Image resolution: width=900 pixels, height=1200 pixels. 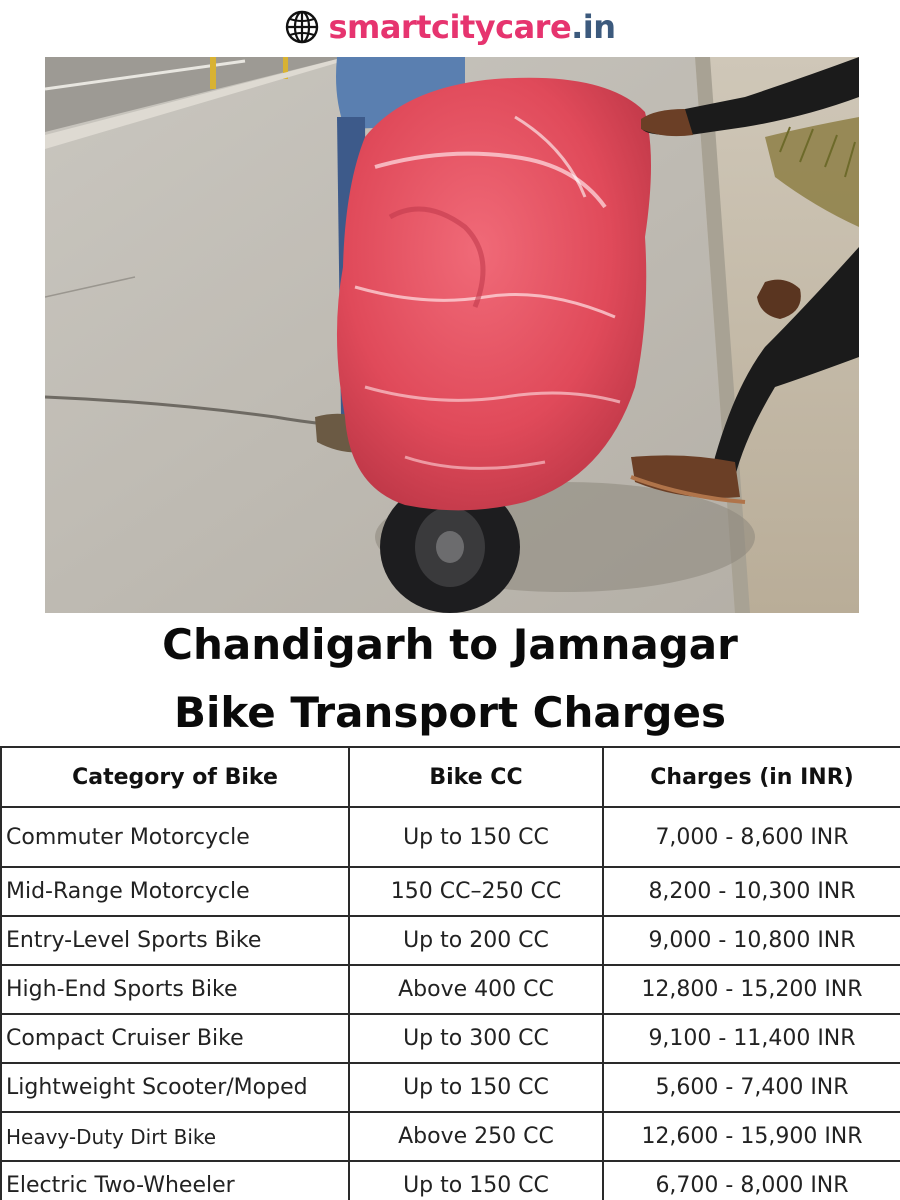 What do you see at coordinates (751, 1136) in the screenshot?
I see `row-charges: 12,600 - 15,900 INR` at bounding box center [751, 1136].